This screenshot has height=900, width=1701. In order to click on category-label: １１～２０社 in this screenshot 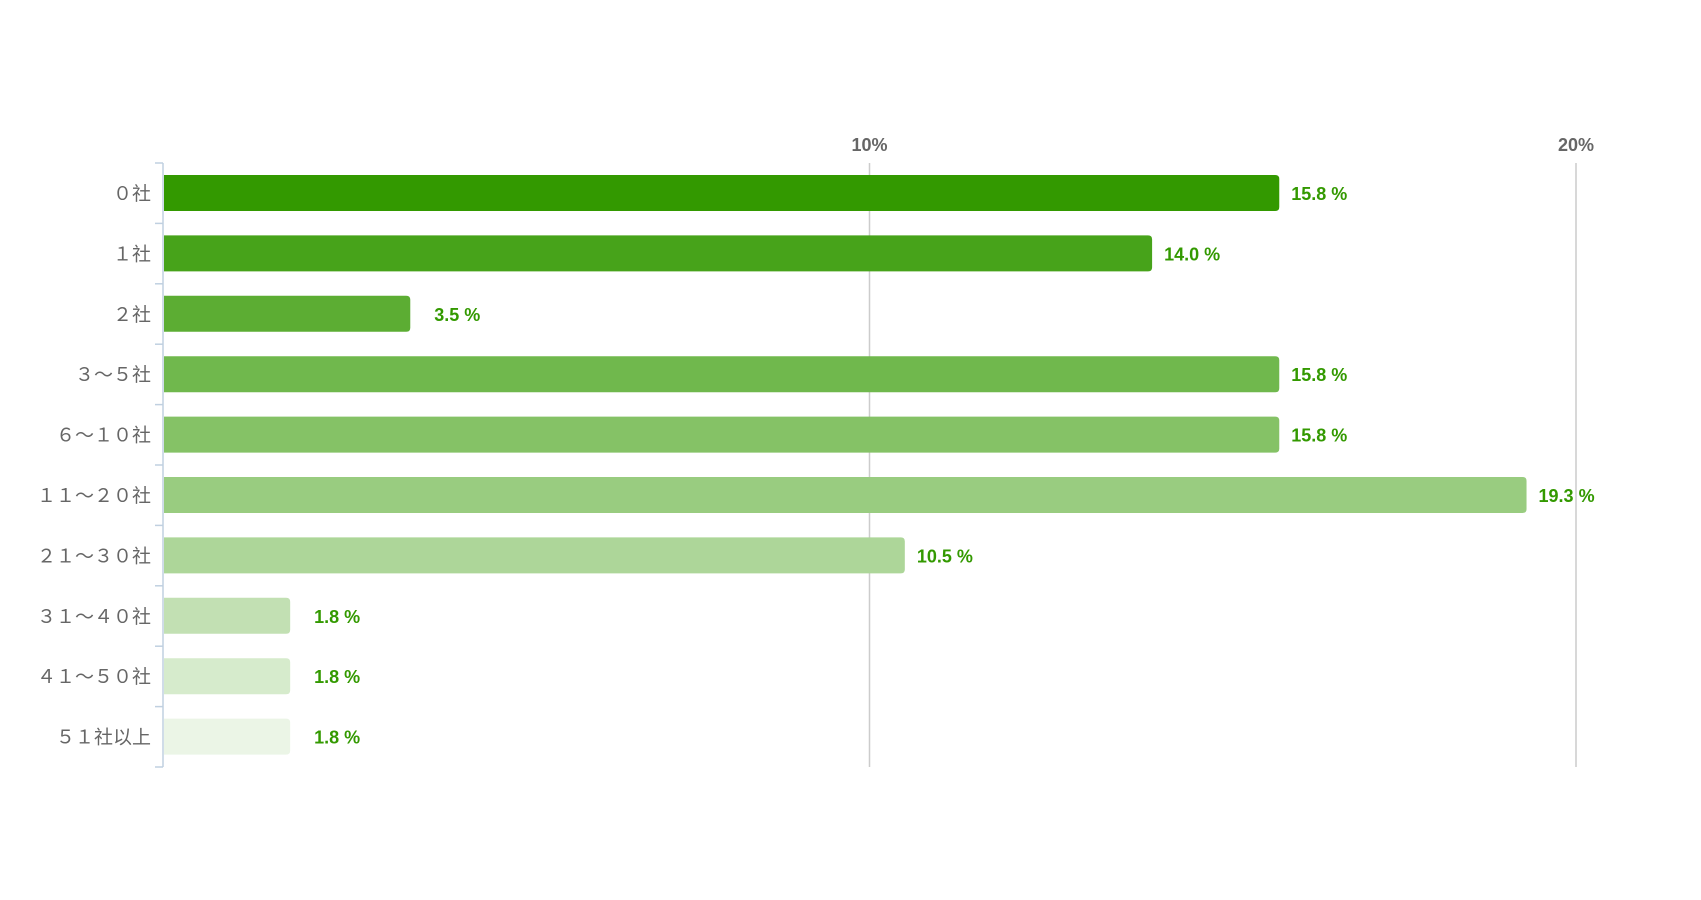, I will do `click(94, 496)`.